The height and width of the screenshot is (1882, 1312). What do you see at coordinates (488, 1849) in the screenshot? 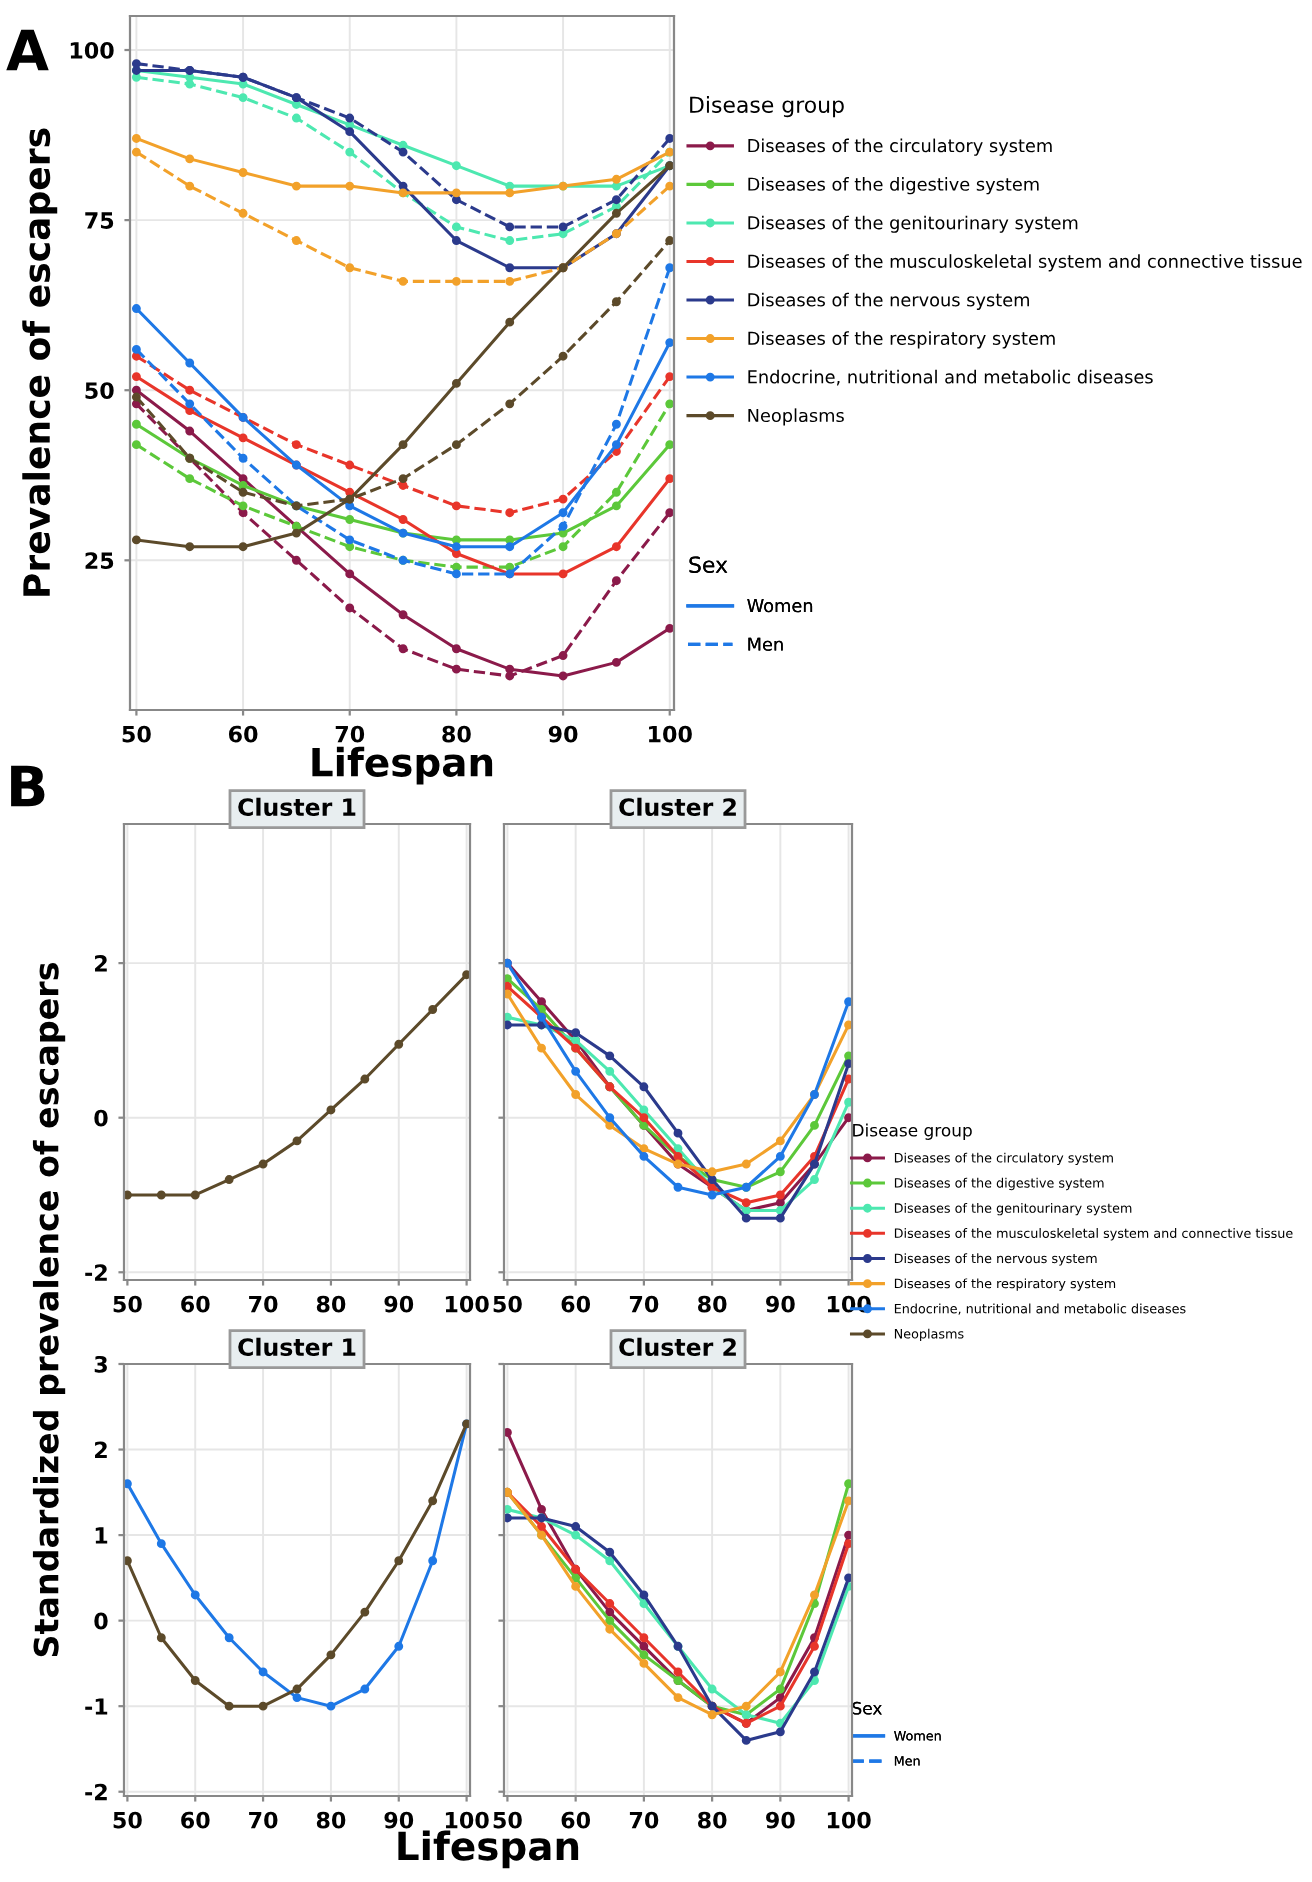
I see `x-axis-title: Lifespan` at bounding box center [488, 1849].